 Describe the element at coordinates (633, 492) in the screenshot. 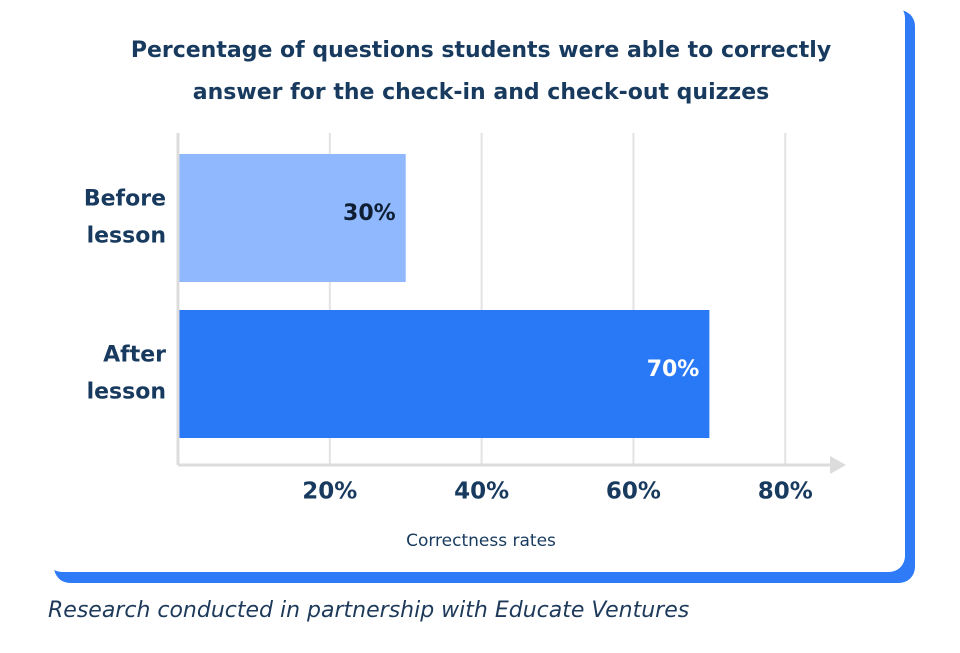

I see `x-tick-label: 60%` at that location.